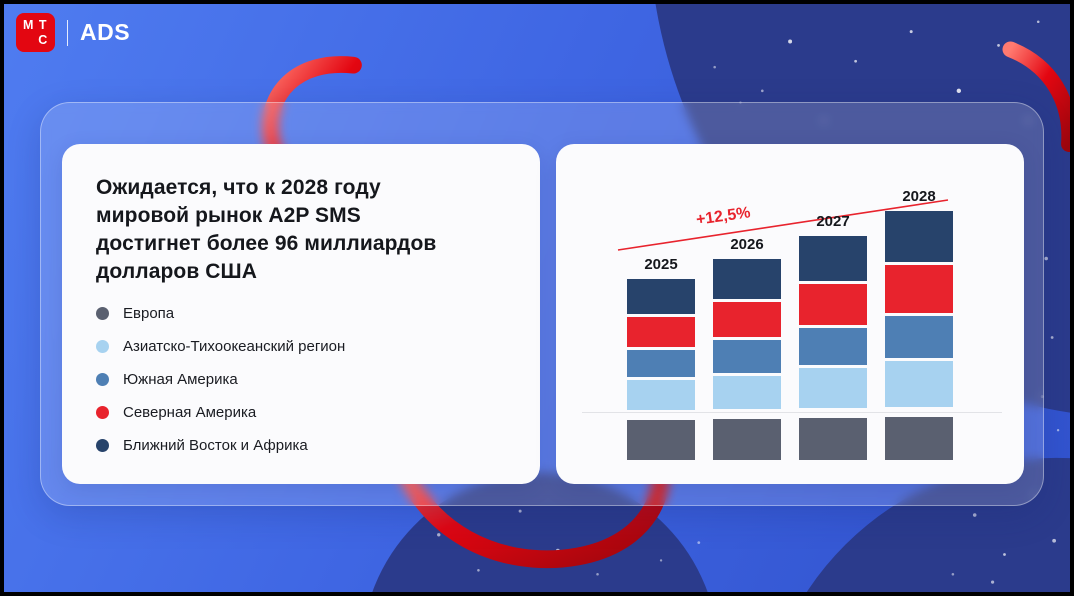 This screenshot has width=1074, height=596. What do you see at coordinates (67, 32) in the screenshot?
I see `brand-divider` at bounding box center [67, 32].